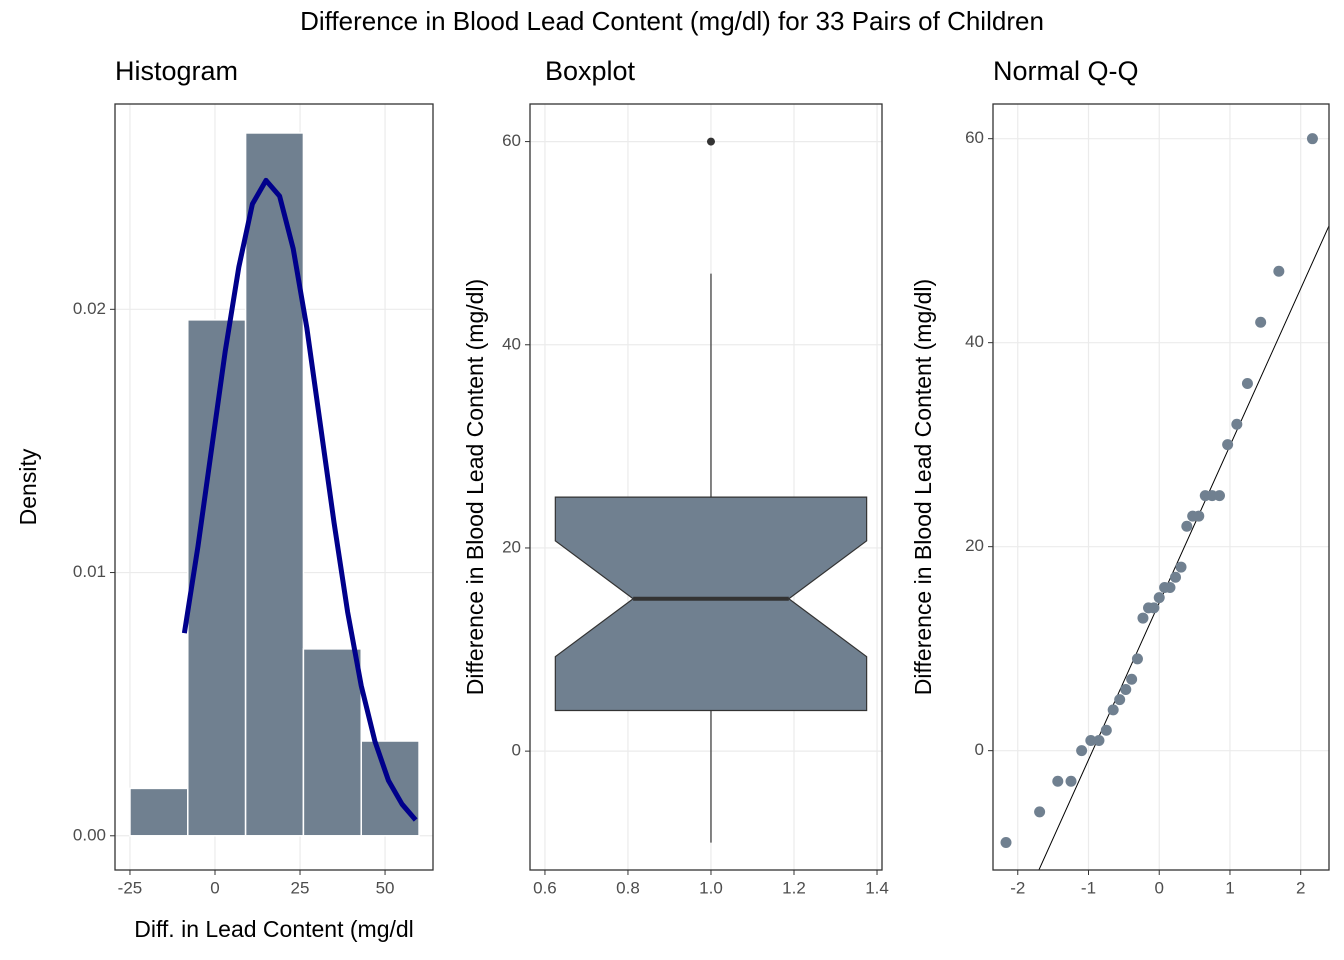 The image size is (1344, 960). I want to click on x-tick-label: 1.4, so click(877, 887).